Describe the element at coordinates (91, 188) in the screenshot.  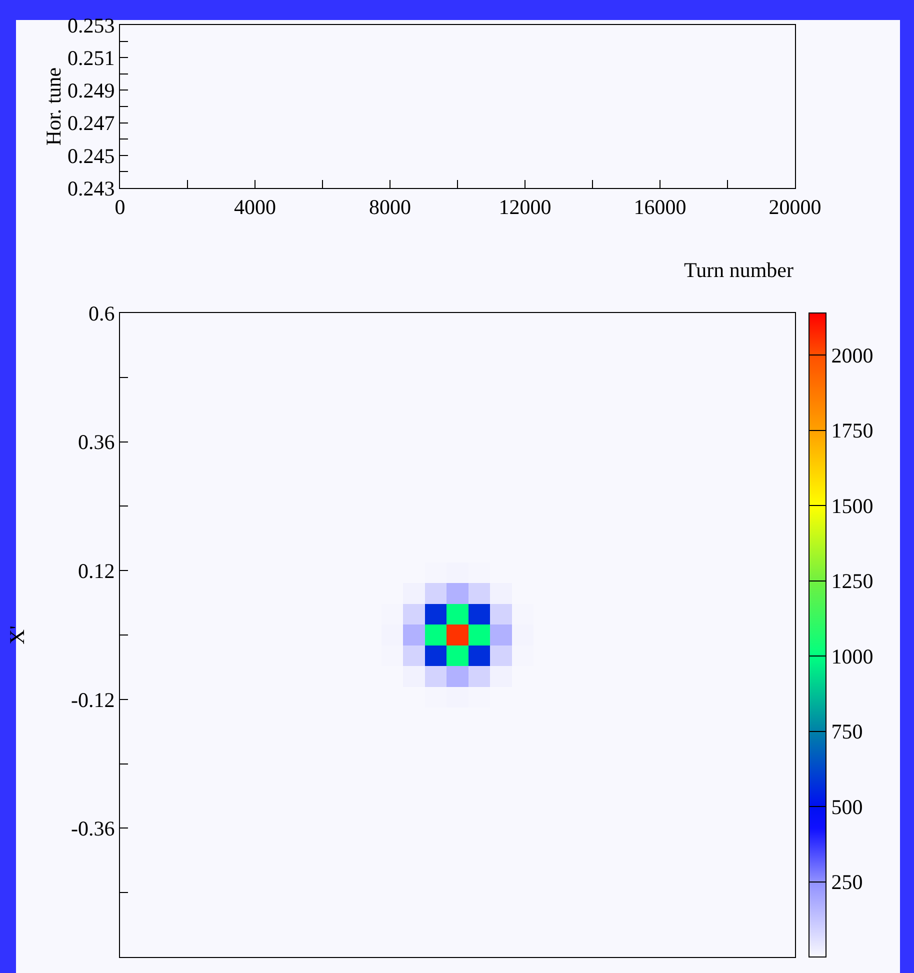
I see `y-tick-label: 0.243` at that location.